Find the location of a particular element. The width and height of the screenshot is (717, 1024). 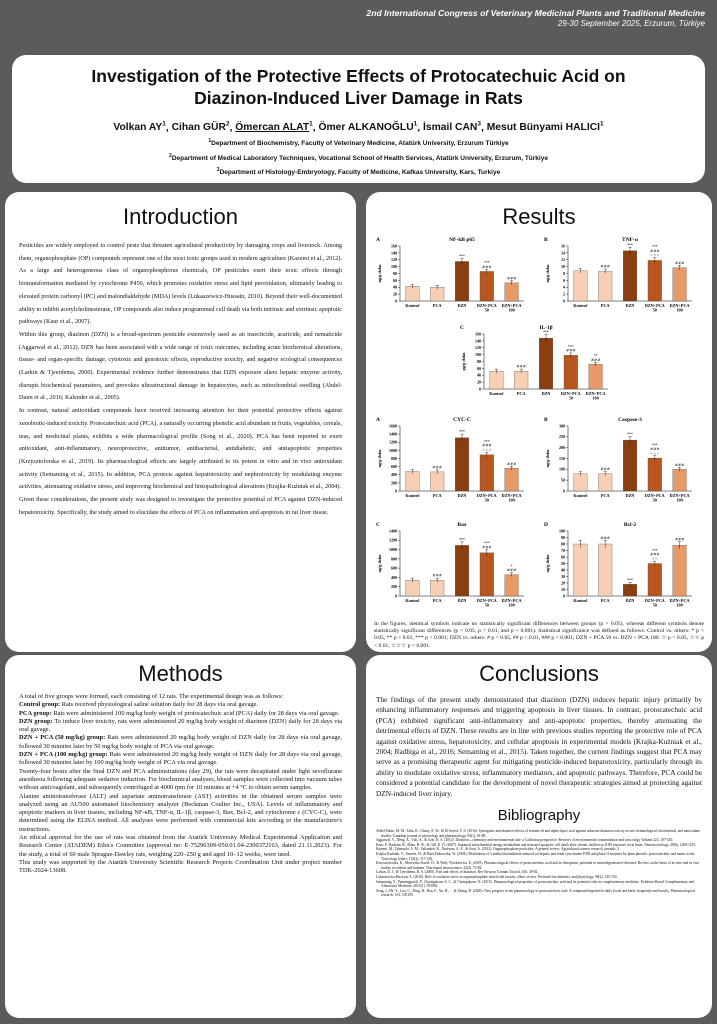

y-tick-label: 300 is located at coordinates (562, 425).